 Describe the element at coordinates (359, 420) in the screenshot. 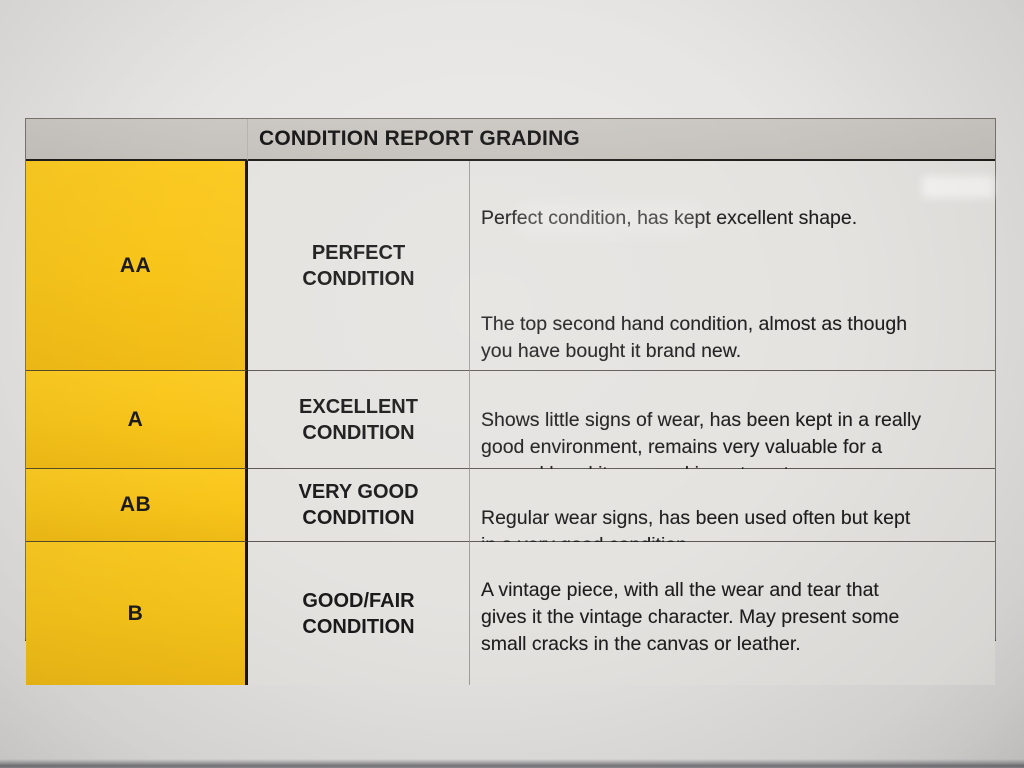

I see `condition-cell-a: EXCELLENT CONDITION` at that location.